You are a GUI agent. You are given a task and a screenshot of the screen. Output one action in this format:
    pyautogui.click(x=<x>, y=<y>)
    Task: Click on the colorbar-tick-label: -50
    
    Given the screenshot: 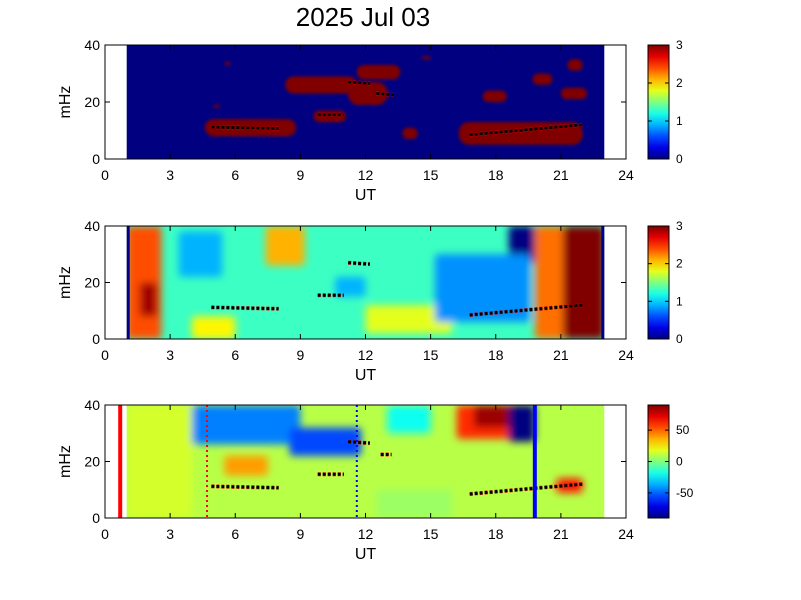 What is the action you would take?
    pyautogui.click(x=685, y=493)
    